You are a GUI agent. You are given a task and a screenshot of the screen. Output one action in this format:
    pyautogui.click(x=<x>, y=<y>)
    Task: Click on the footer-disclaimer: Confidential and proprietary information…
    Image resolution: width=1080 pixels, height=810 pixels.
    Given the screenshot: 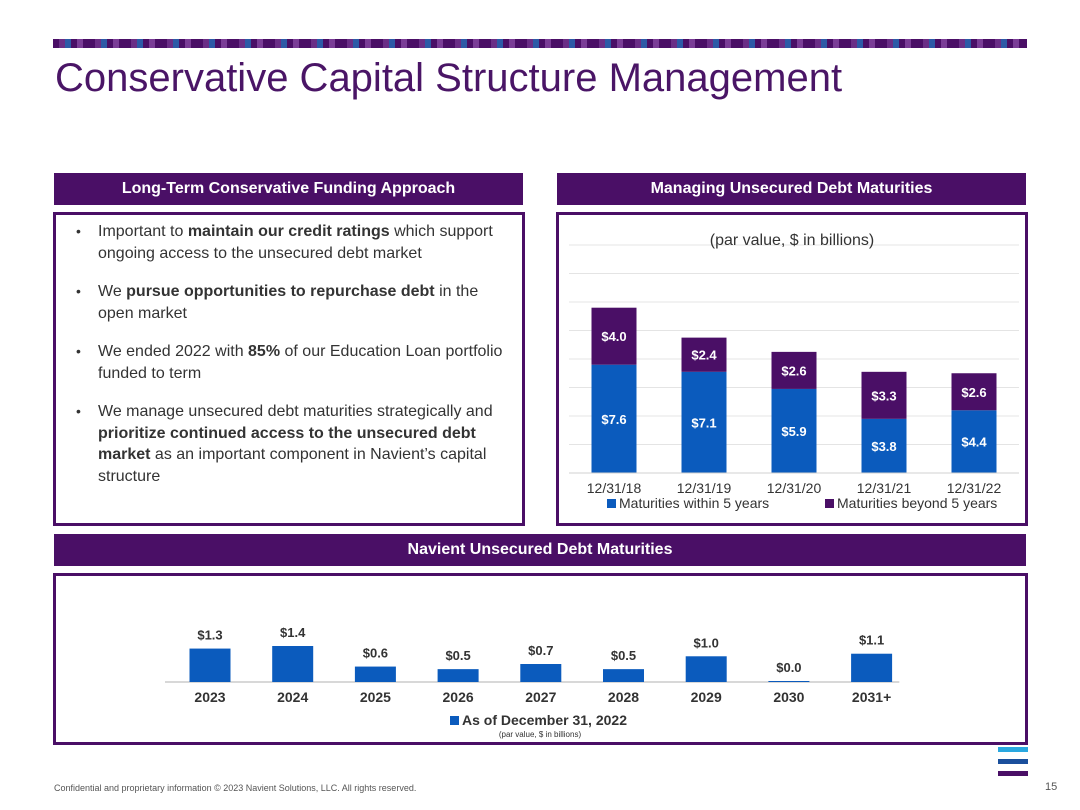 What is the action you would take?
    pyautogui.click(x=235, y=788)
    